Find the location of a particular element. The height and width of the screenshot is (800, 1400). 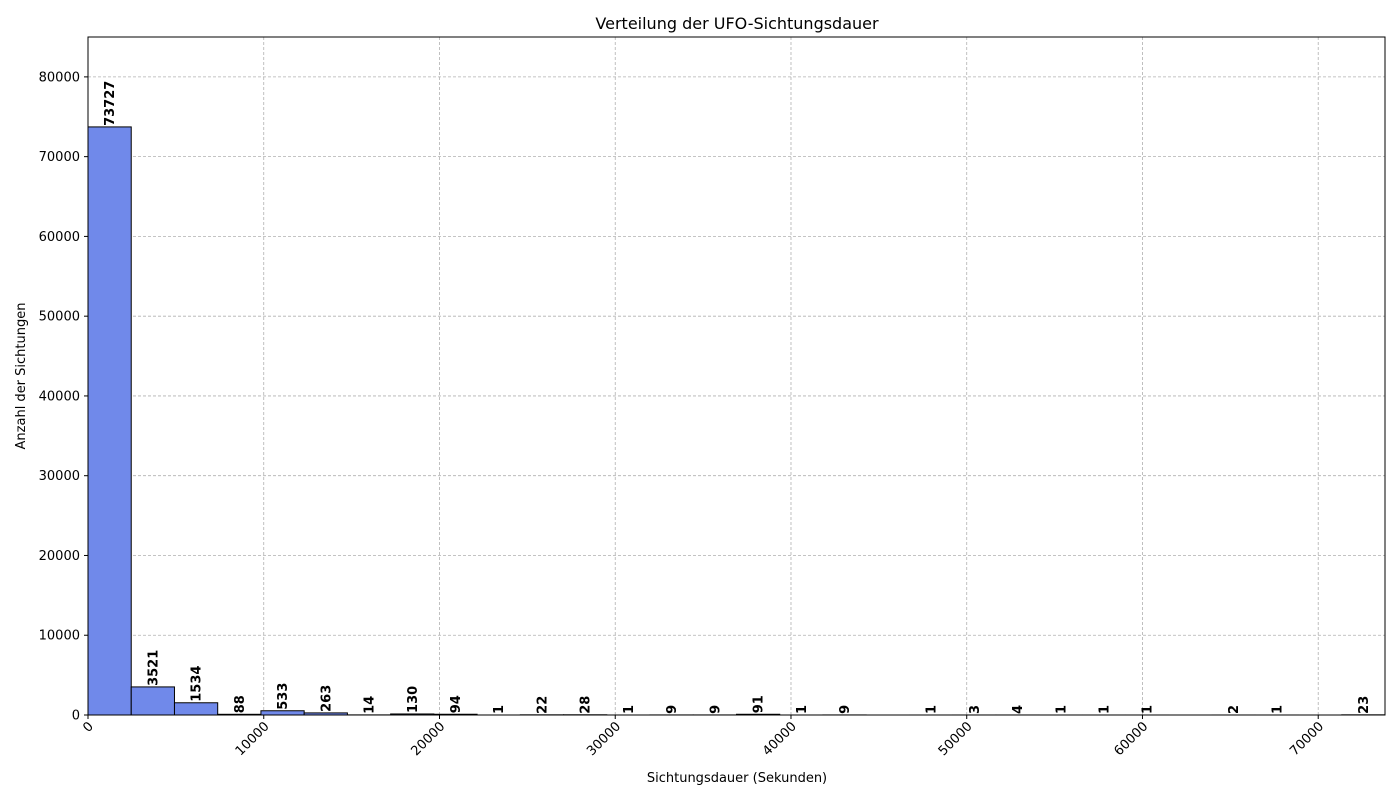

bar-value-label: 88 is located at coordinates (240, 704).